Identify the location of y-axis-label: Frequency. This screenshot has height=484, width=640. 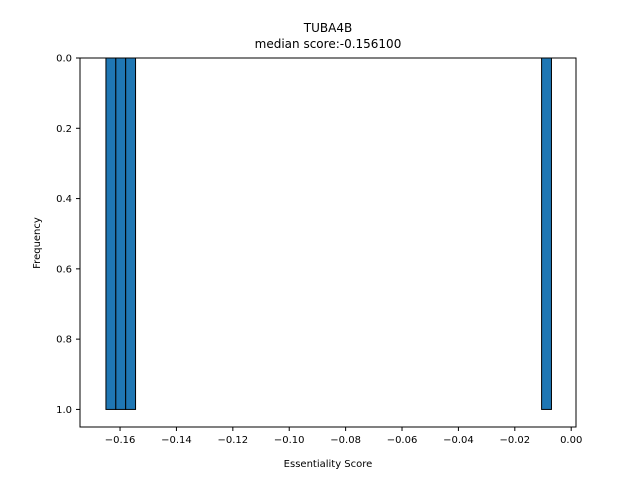
(37, 243).